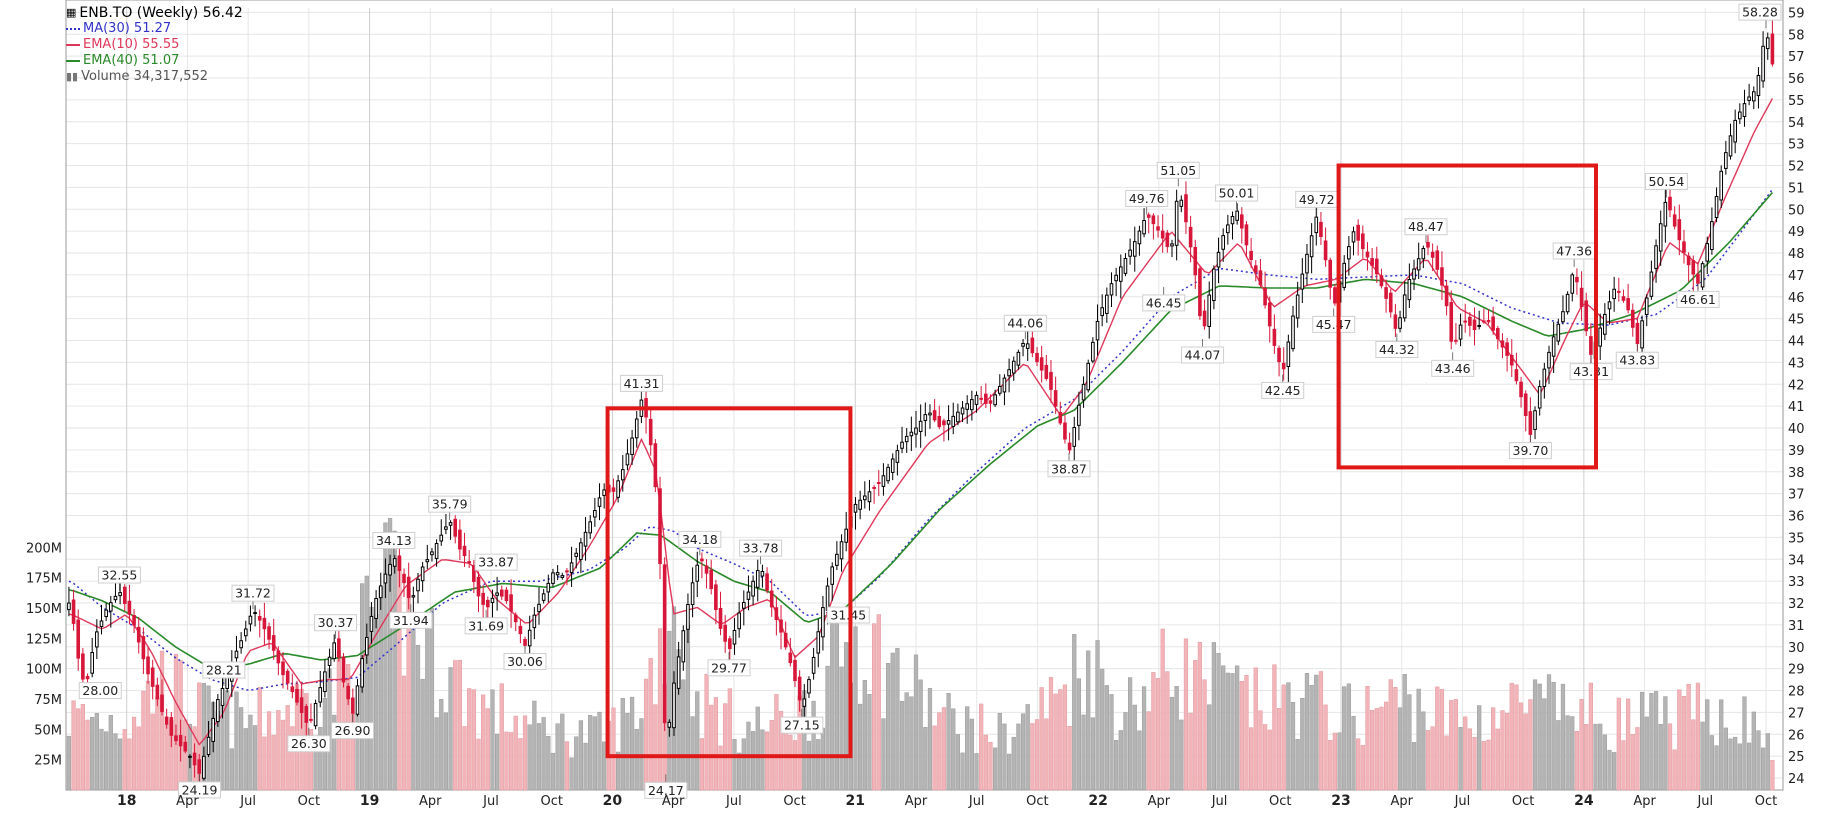 The width and height of the screenshot is (1831, 817). What do you see at coordinates (1523, 801) in the screenshot?
I see `month-tick-label: Oct` at bounding box center [1523, 801].